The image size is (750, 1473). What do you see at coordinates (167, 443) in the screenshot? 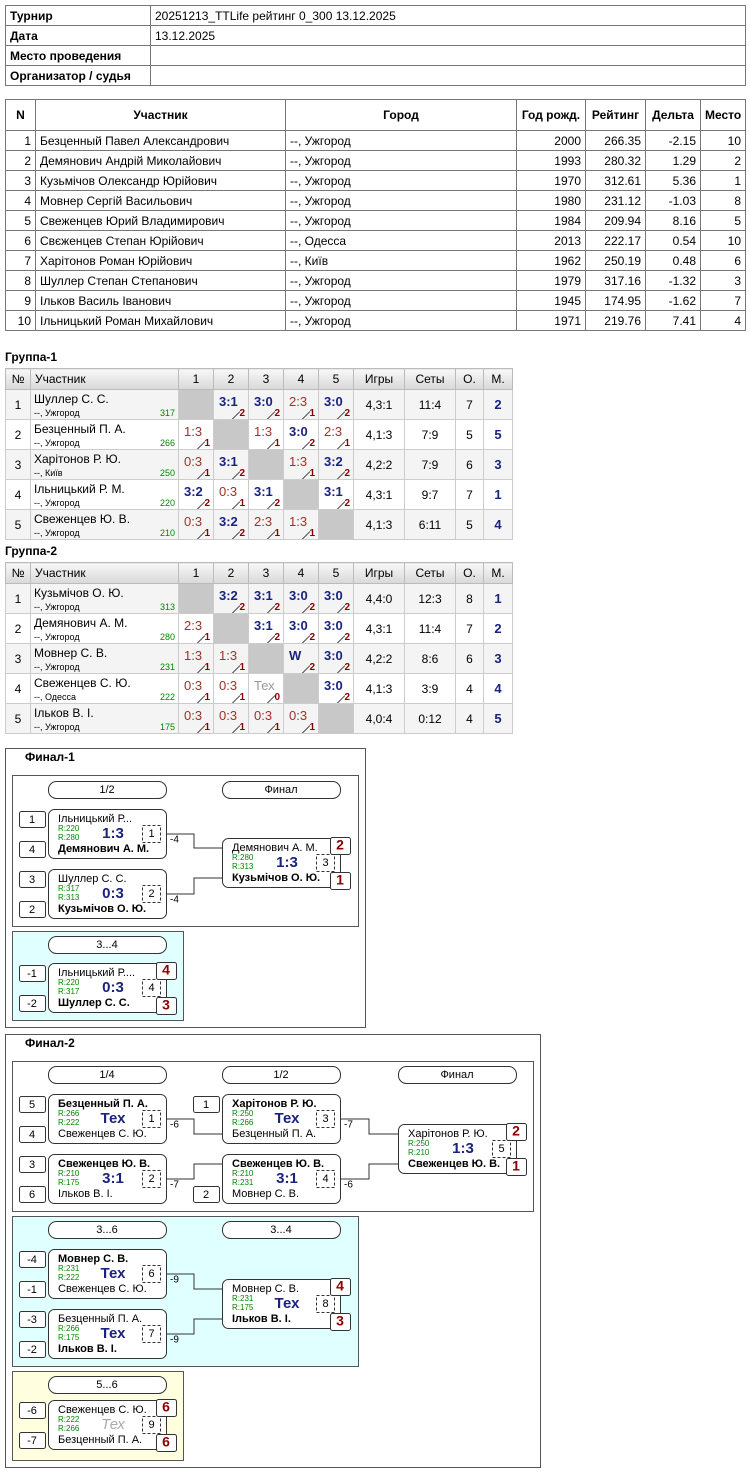
I see `player-rating: 266` at bounding box center [167, 443].